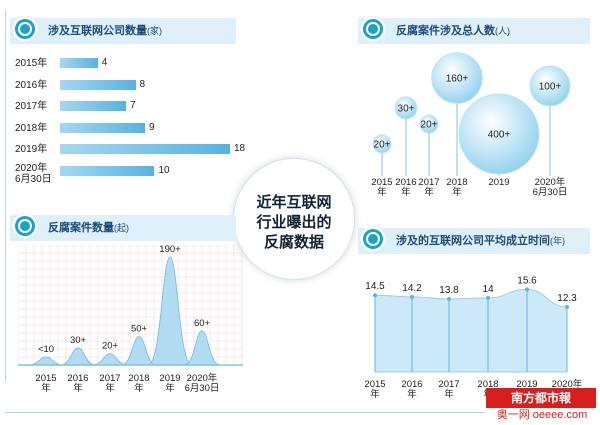 Image resolution: width=600 pixels, height=425 pixels. I want to click on age-area-chart: 14.5 14.2 13.8 14 15.6 12.3, so click(471, 324).